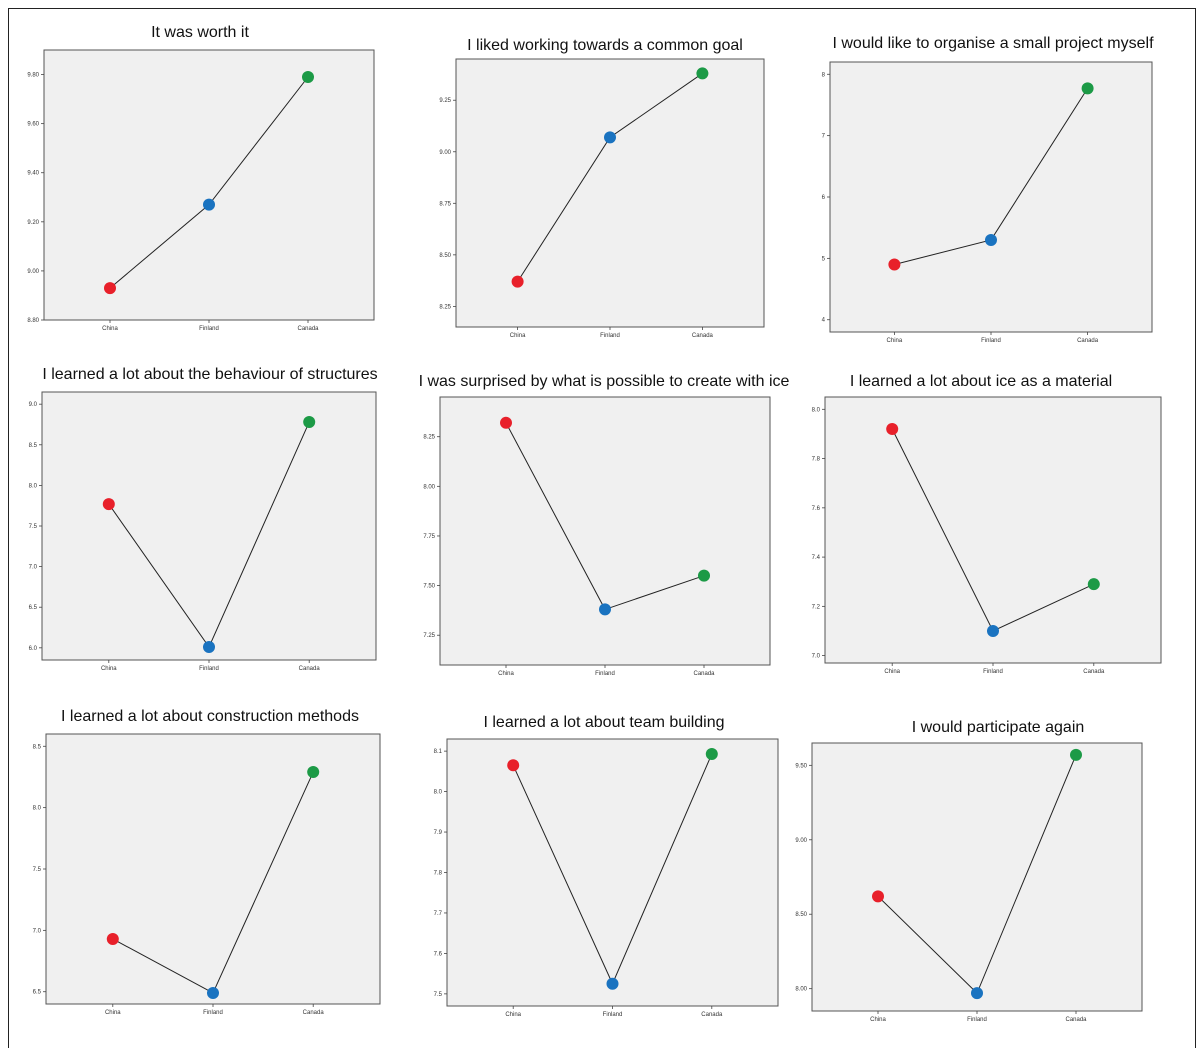  Describe the element at coordinates (37, 931) in the screenshot. I see `y-tick-label: 7.0` at that location.